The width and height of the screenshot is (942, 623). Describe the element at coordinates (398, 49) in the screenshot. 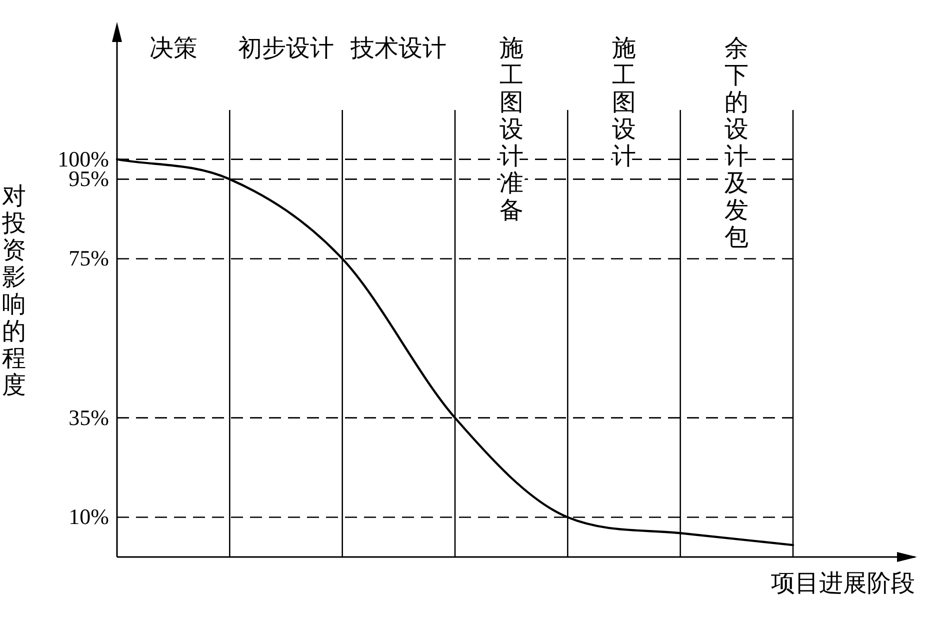

I see `annotation: 技术设计` at that location.